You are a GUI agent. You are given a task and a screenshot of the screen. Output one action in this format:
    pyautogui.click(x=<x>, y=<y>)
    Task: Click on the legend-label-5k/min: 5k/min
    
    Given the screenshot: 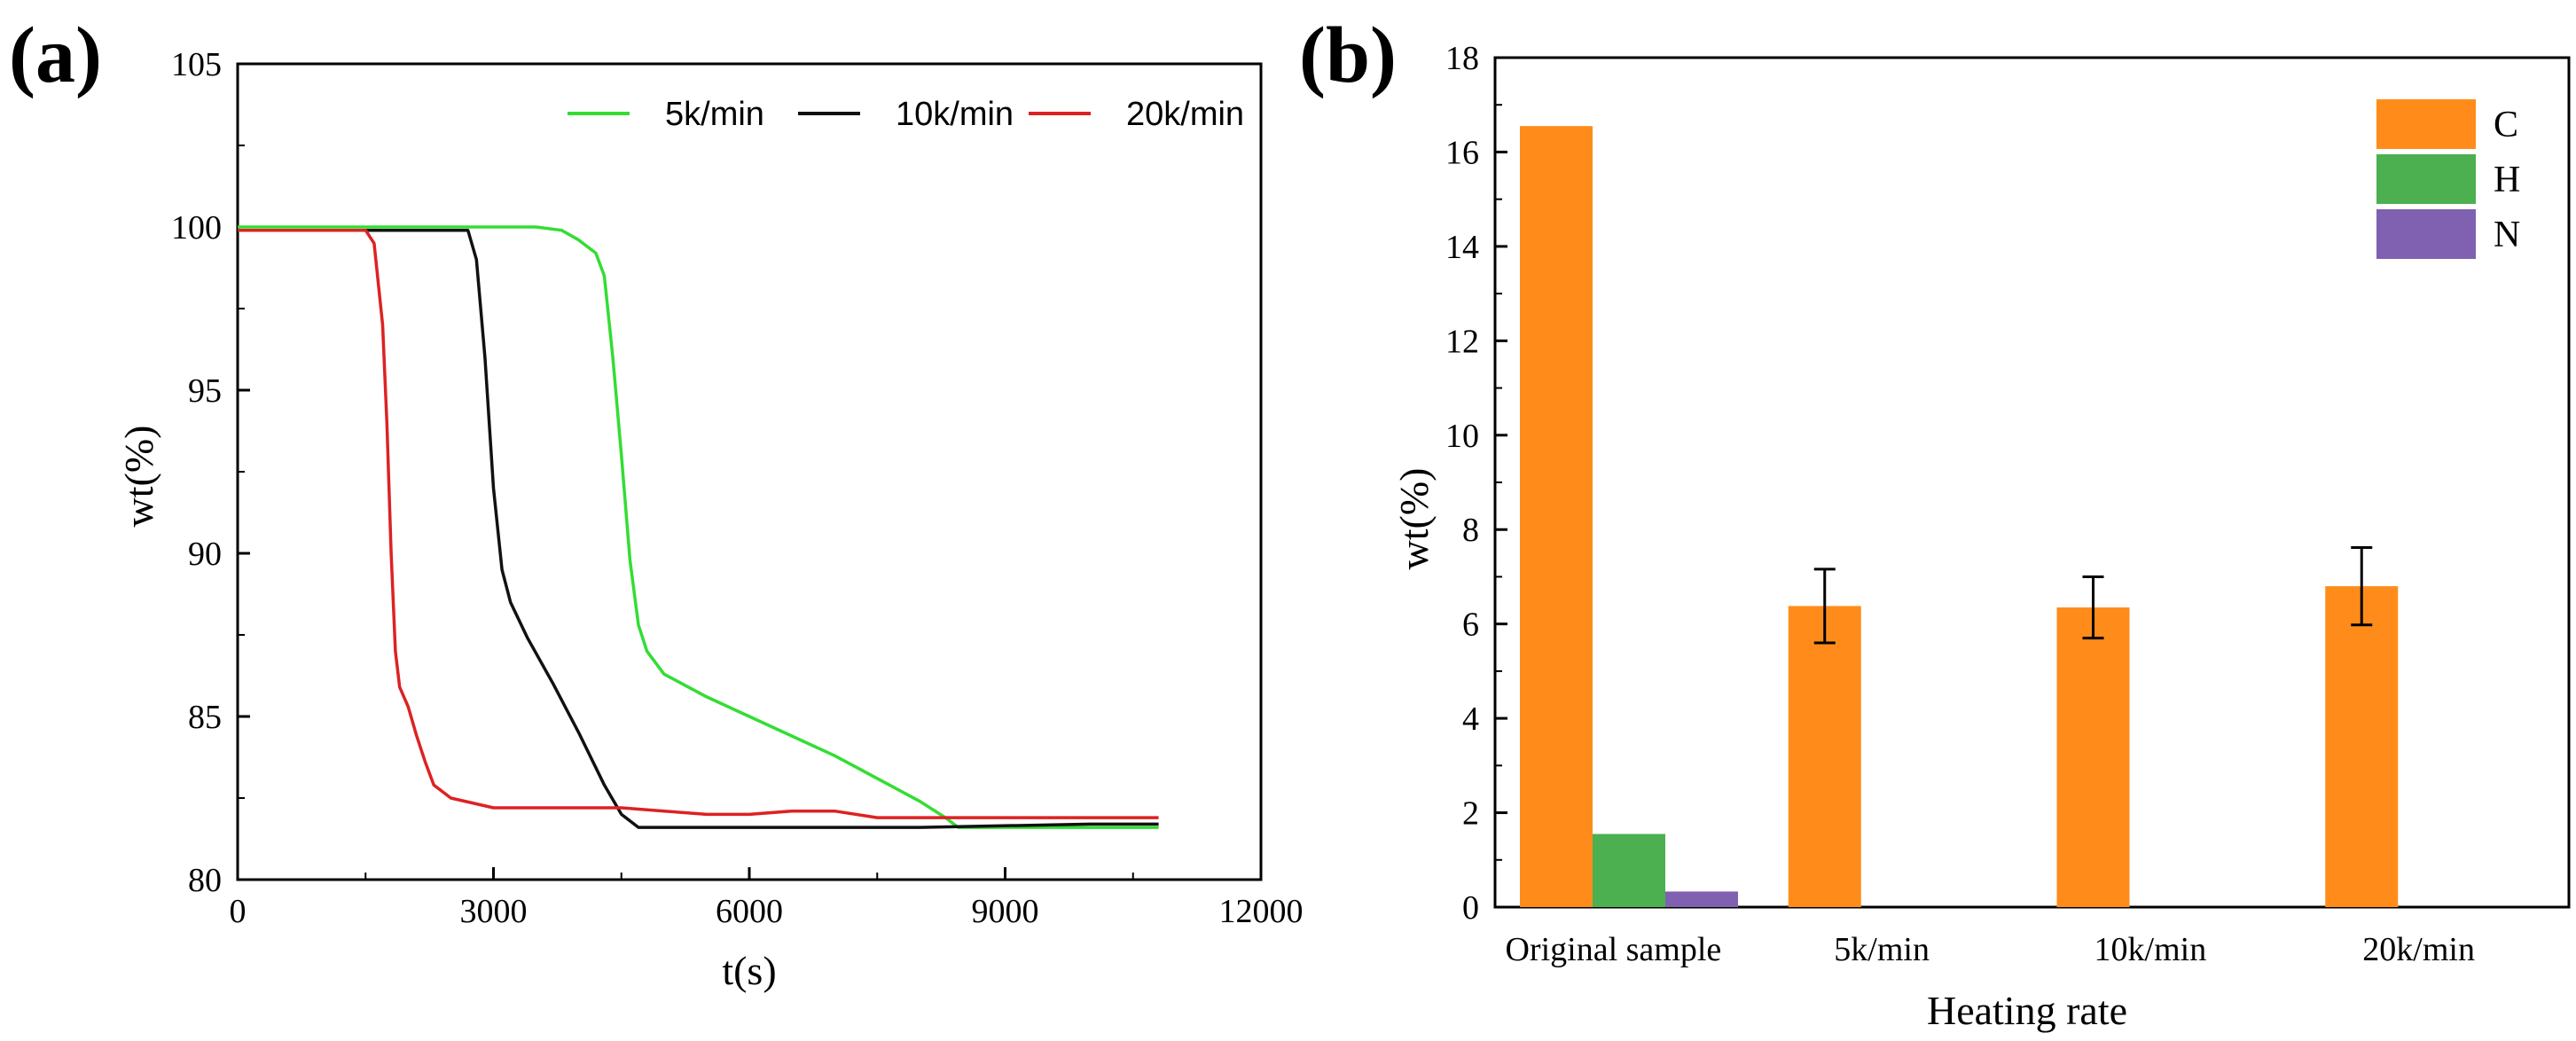 What is the action you would take?
    pyautogui.click(x=714, y=114)
    